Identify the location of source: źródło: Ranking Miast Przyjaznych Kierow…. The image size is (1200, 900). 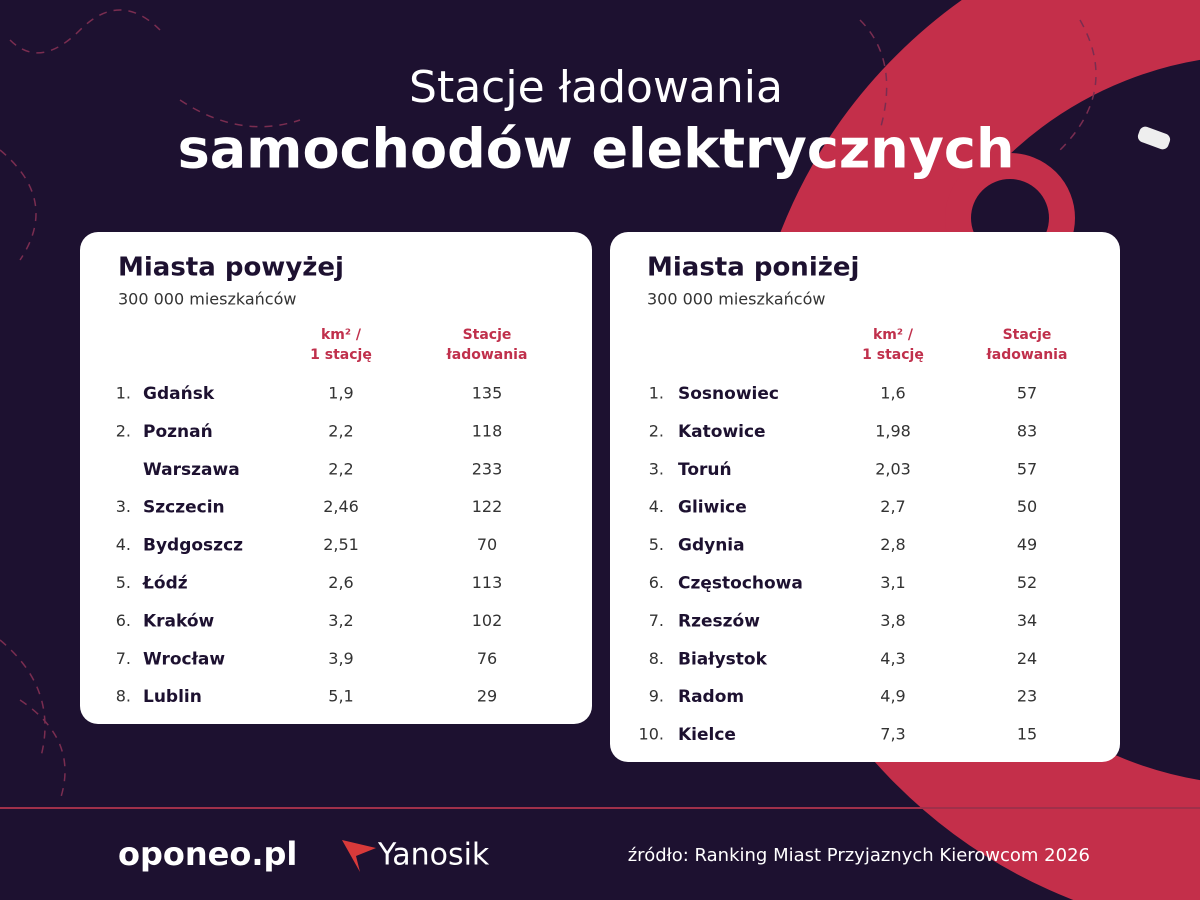
(859, 855).